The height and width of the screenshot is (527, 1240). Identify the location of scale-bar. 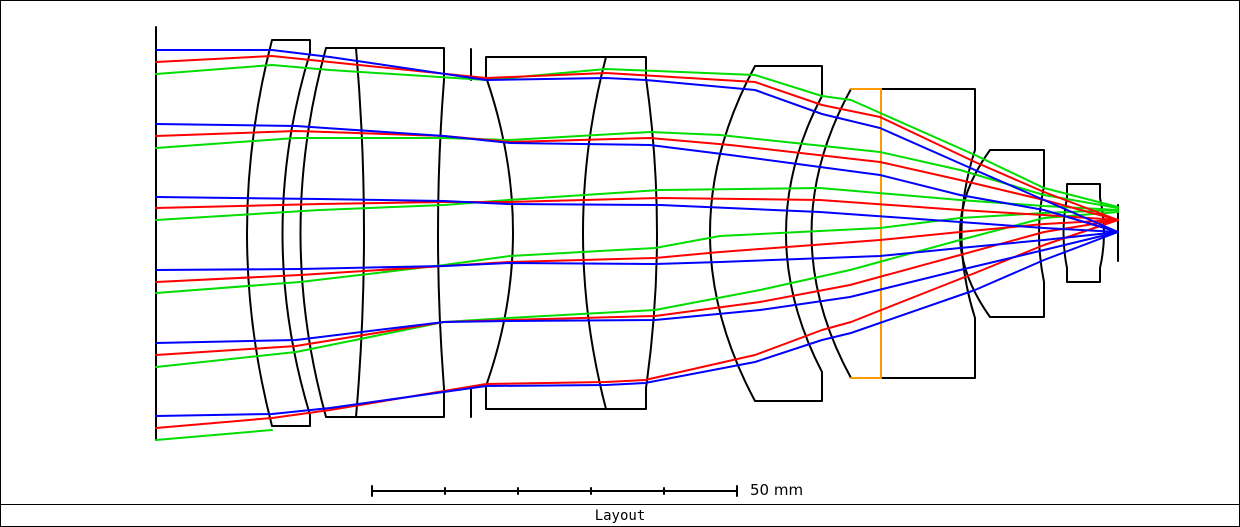
(554, 491).